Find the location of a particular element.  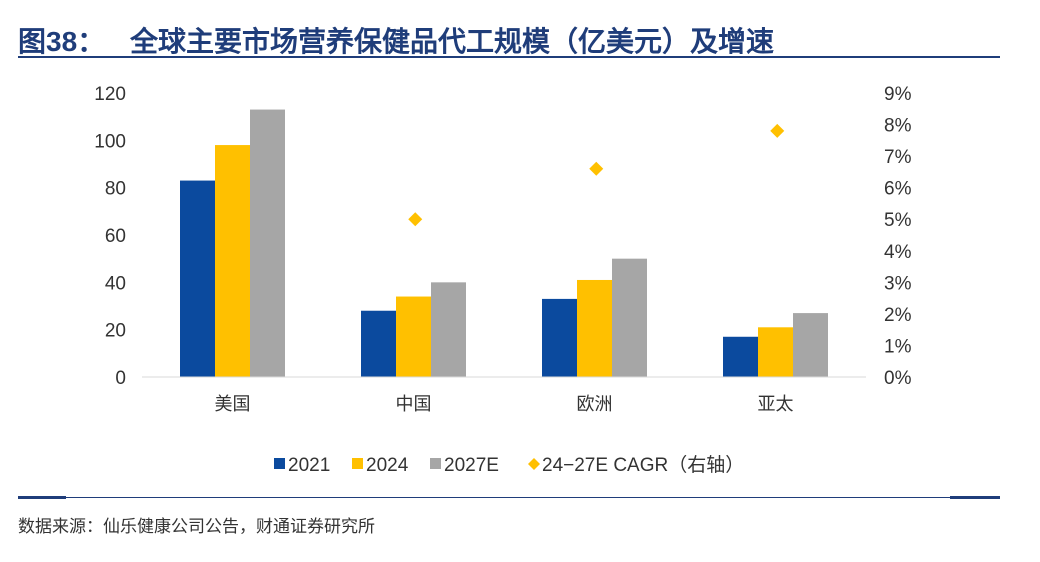

header-rule is located at coordinates (509, 57).